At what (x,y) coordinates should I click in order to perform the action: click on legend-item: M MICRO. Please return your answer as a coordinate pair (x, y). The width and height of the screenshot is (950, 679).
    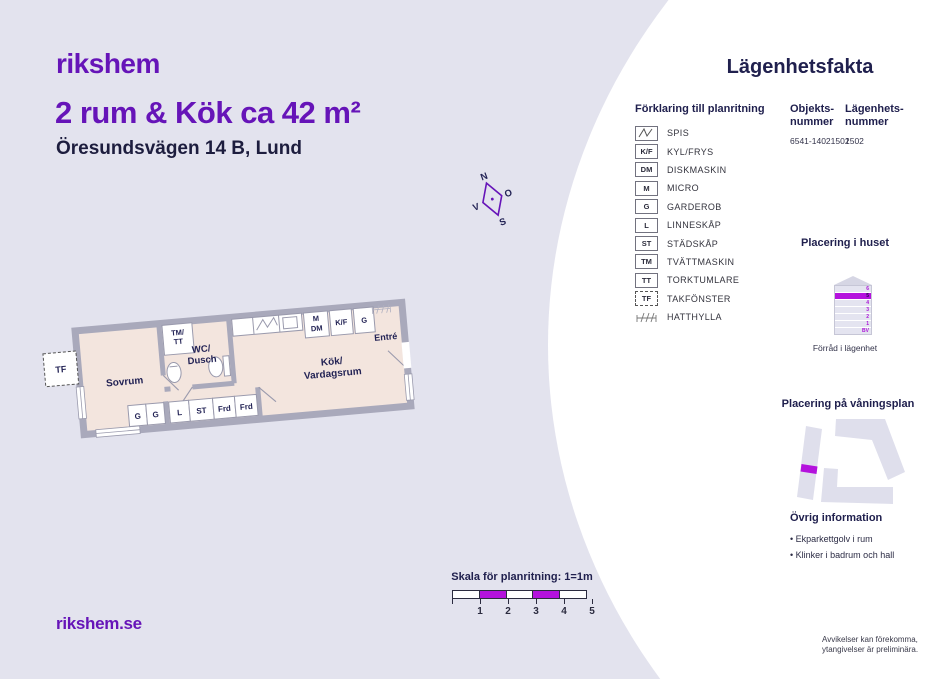
    Looking at the image, I should click on (710, 188).